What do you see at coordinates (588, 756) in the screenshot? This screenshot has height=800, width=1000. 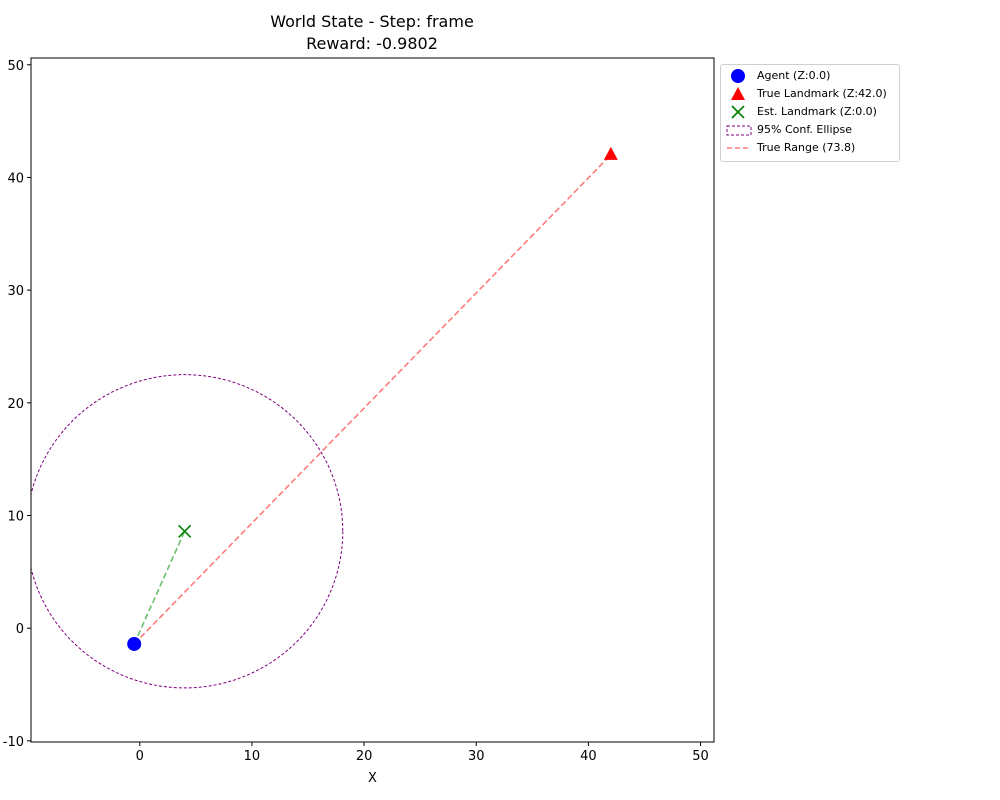 I see `x-tick-label: 40` at bounding box center [588, 756].